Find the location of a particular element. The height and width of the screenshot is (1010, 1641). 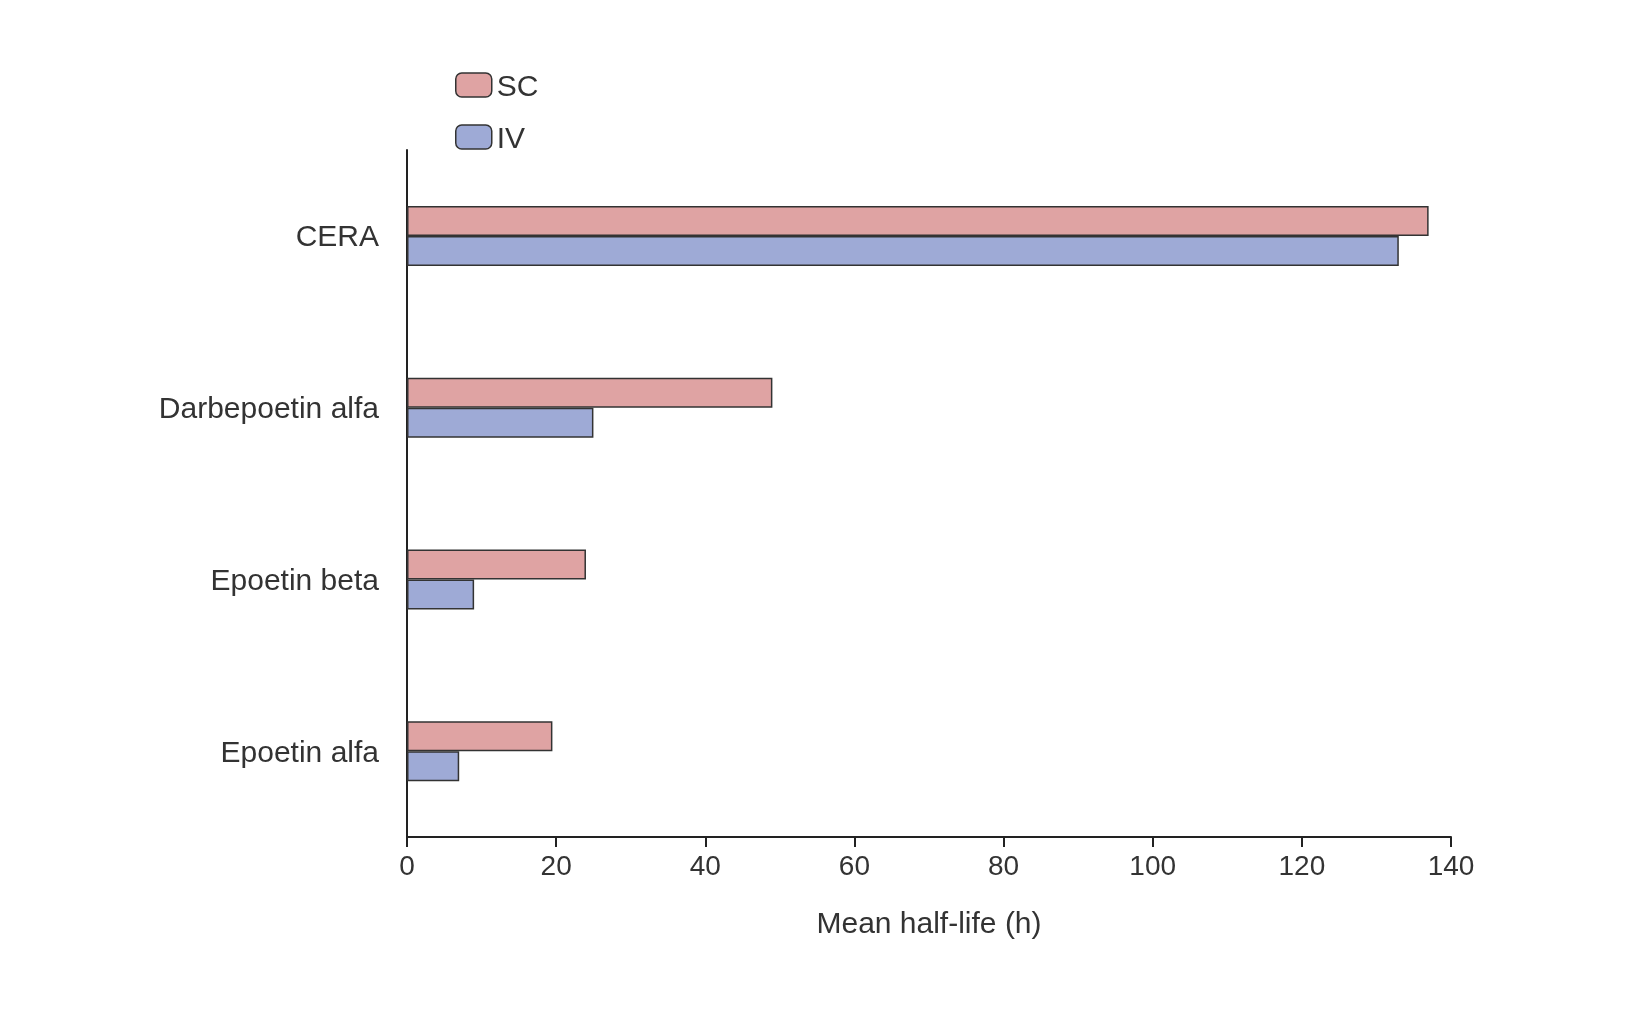

x-tick-label: 100 is located at coordinates (1153, 865).